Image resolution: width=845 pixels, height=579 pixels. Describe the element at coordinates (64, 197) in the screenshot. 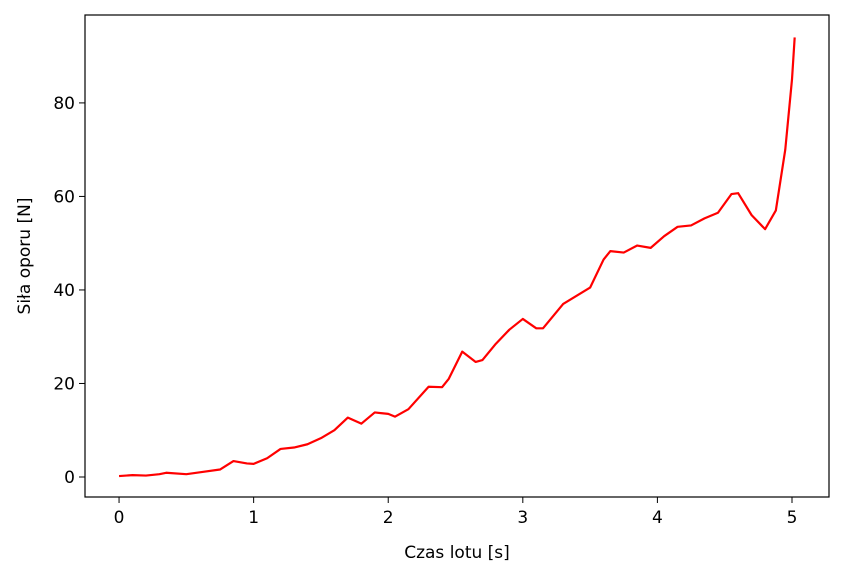

I see `y-tick-label: 60` at that location.